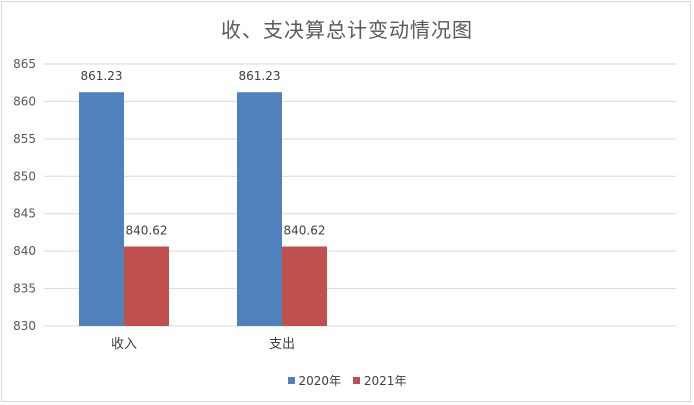 This screenshot has height=405, width=694. Describe the element at coordinates (24, 195) in the screenshot. I see `y-axis-ticks: 830 835 840 845 850 855 860 865` at that location.